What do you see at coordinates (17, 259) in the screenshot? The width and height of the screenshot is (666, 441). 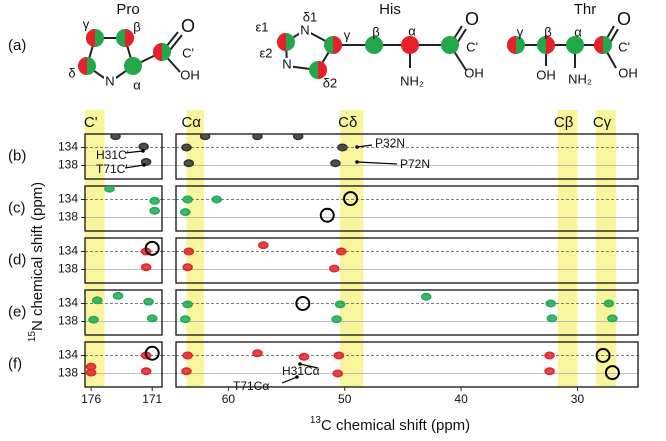 I see `panel-label: (d)` at bounding box center [17, 259].